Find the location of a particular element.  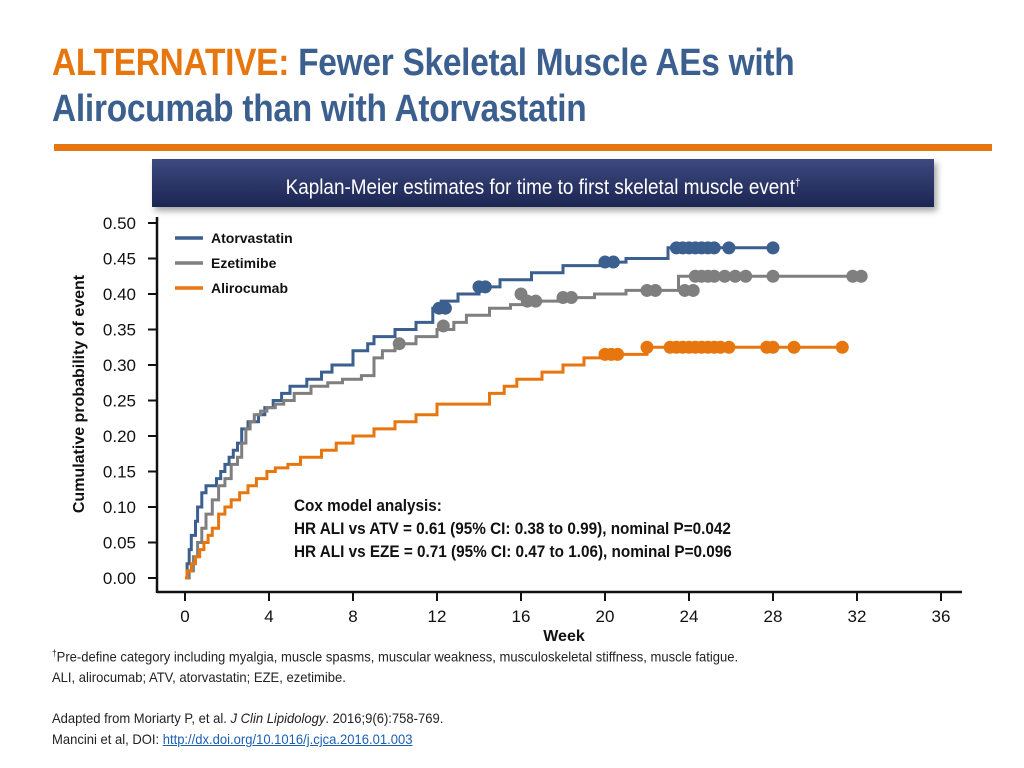

y-tick-label: 0.40 is located at coordinates (119, 294).